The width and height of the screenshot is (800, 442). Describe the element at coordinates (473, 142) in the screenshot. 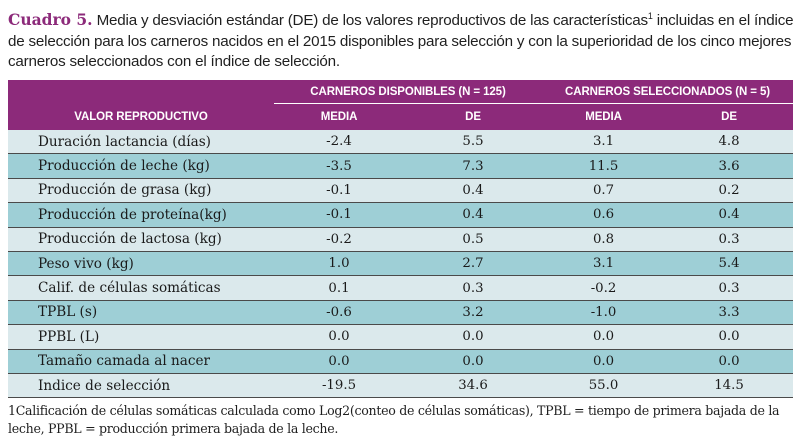

I see `row-available-sd: 5.5` at that location.